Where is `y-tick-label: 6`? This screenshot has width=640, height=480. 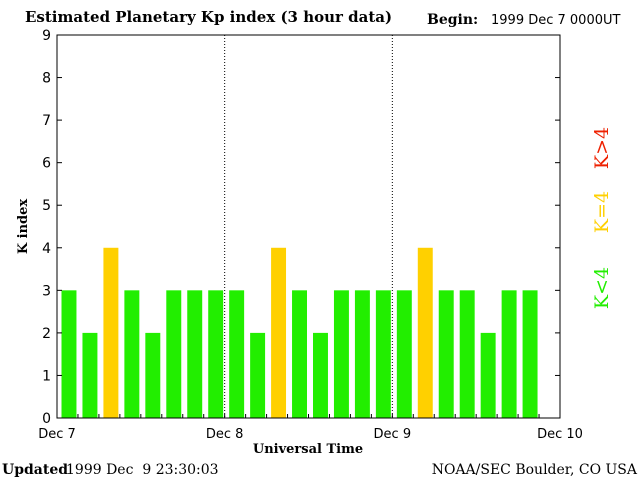
y-tick-label: 6 is located at coordinates (46, 164).